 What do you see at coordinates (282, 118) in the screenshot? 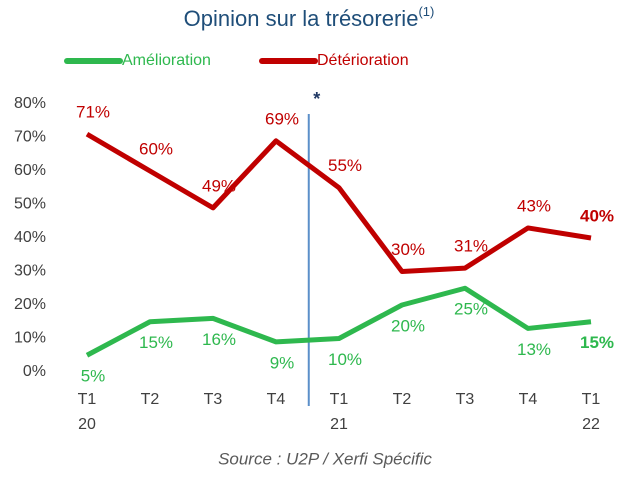
I see `data-label: 69%` at bounding box center [282, 118].